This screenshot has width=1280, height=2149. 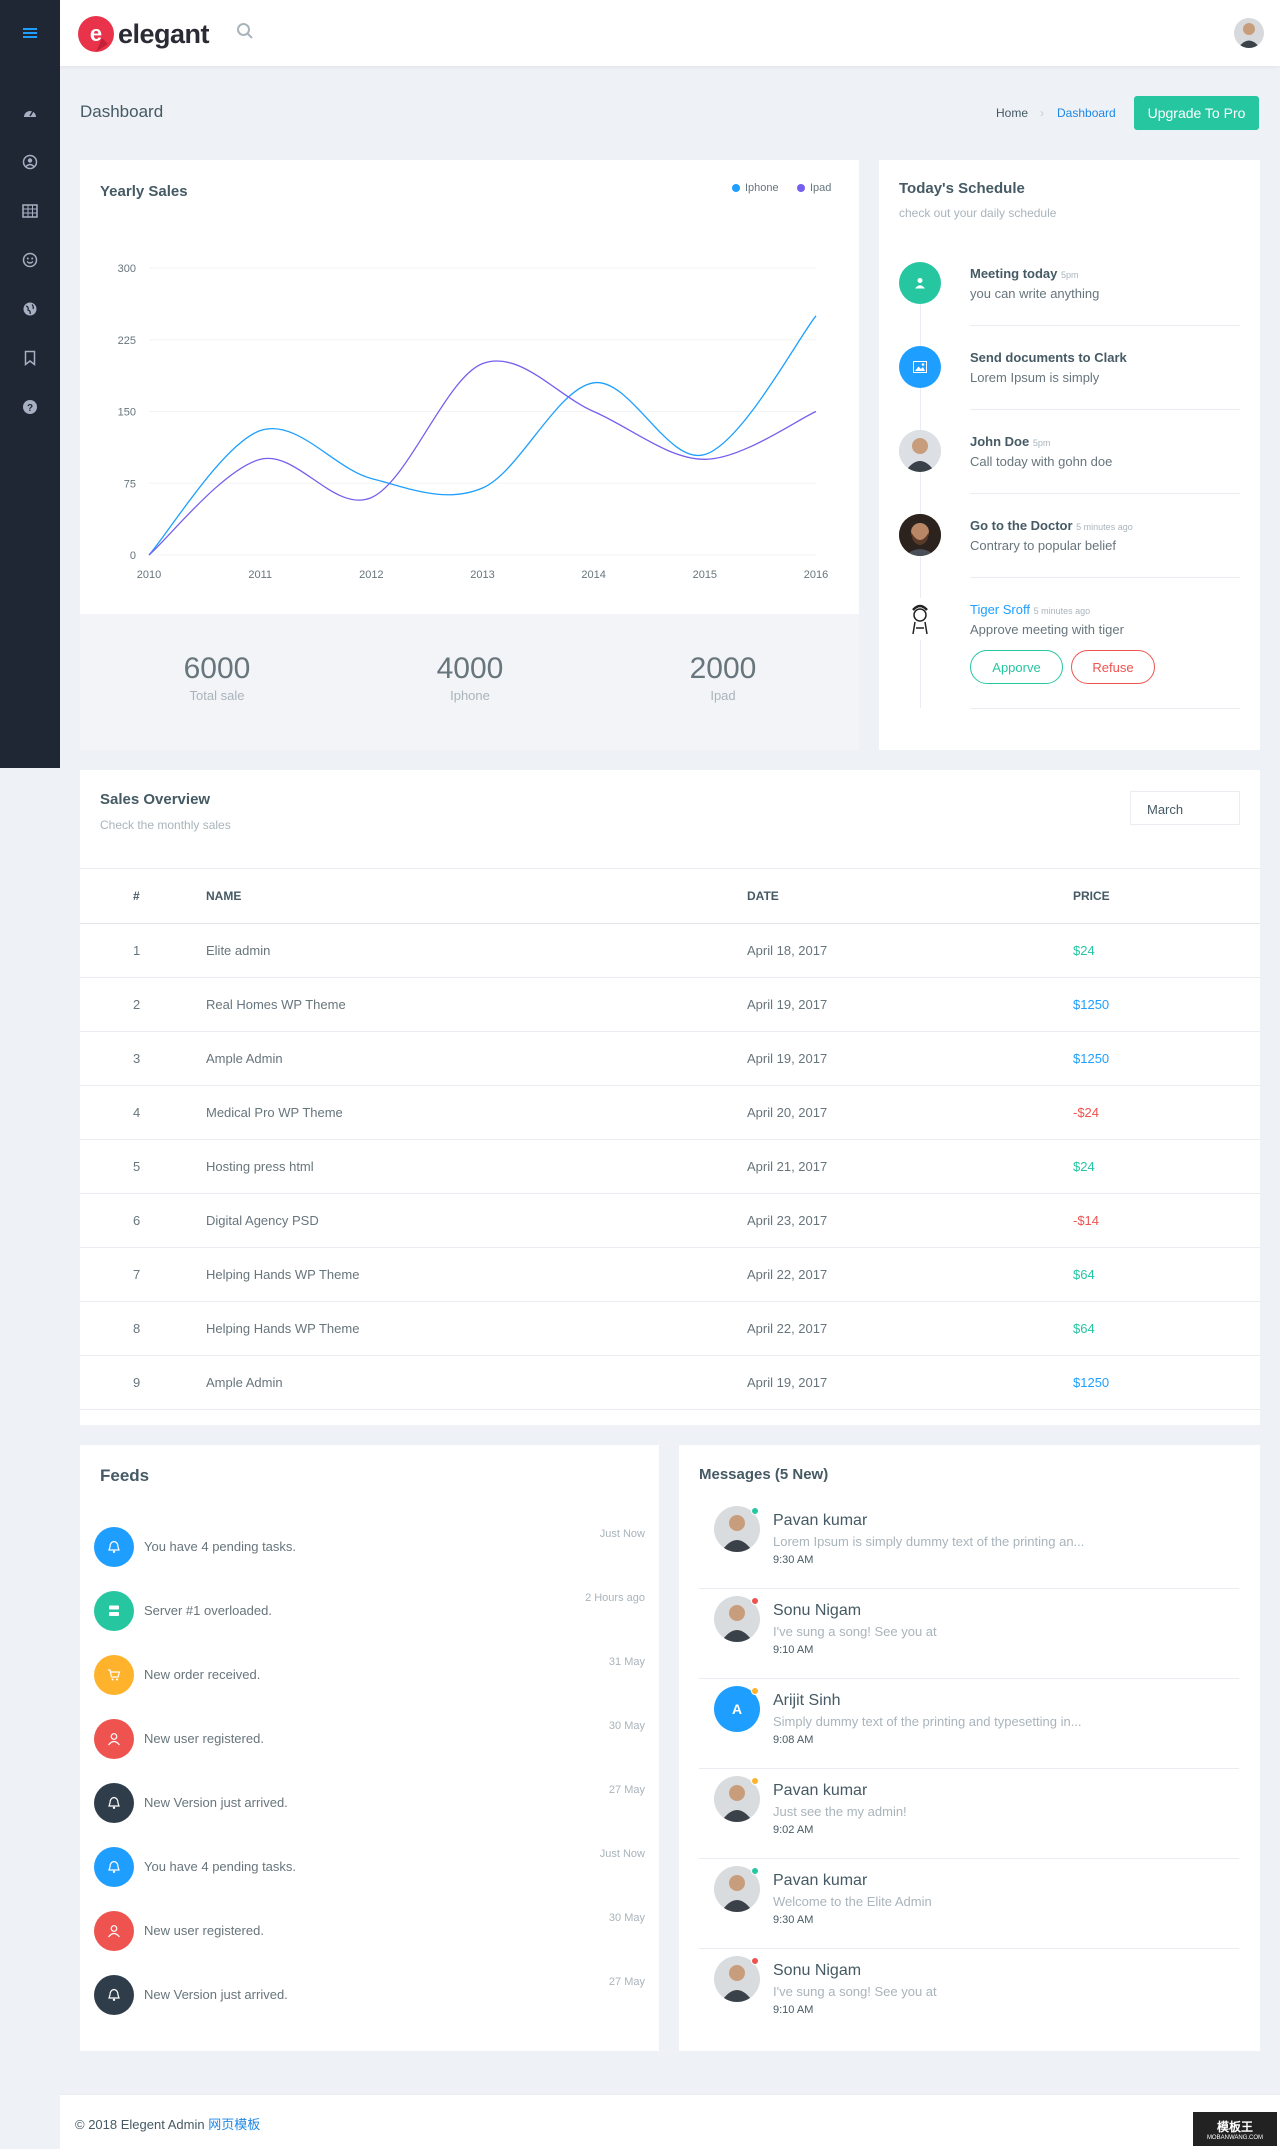 I want to click on feed-time: 30 May, so click(x=626, y=1726).